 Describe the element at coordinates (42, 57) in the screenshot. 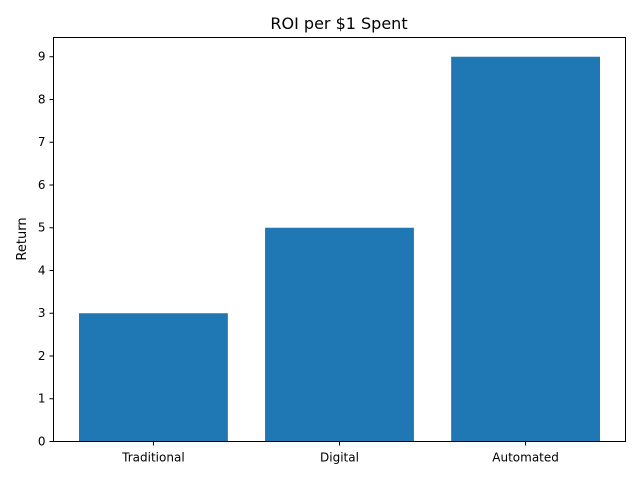

I see `y-tick-label: 9` at that location.